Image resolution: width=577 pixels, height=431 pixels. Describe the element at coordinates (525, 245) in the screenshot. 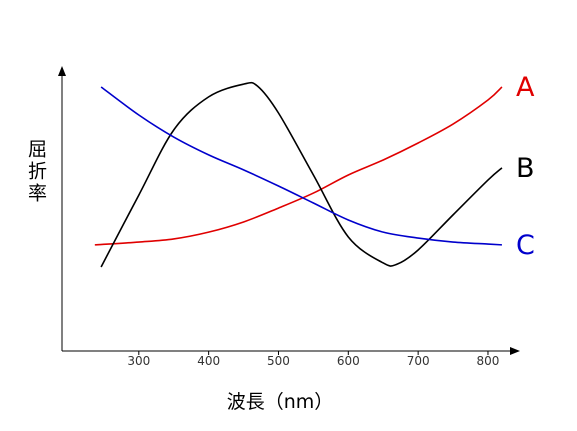

I see `legend-label: C` at that location.